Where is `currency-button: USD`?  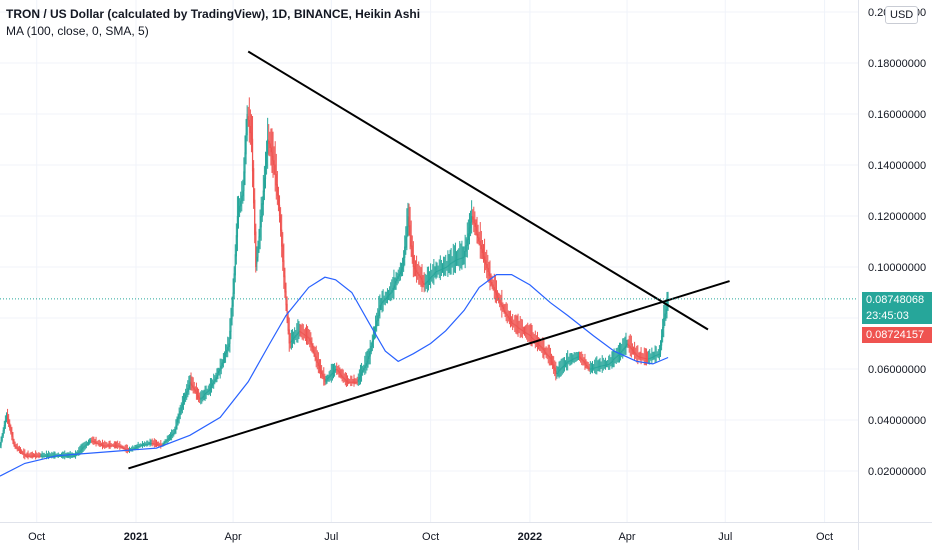
currency-button: USD is located at coordinates (902, 15).